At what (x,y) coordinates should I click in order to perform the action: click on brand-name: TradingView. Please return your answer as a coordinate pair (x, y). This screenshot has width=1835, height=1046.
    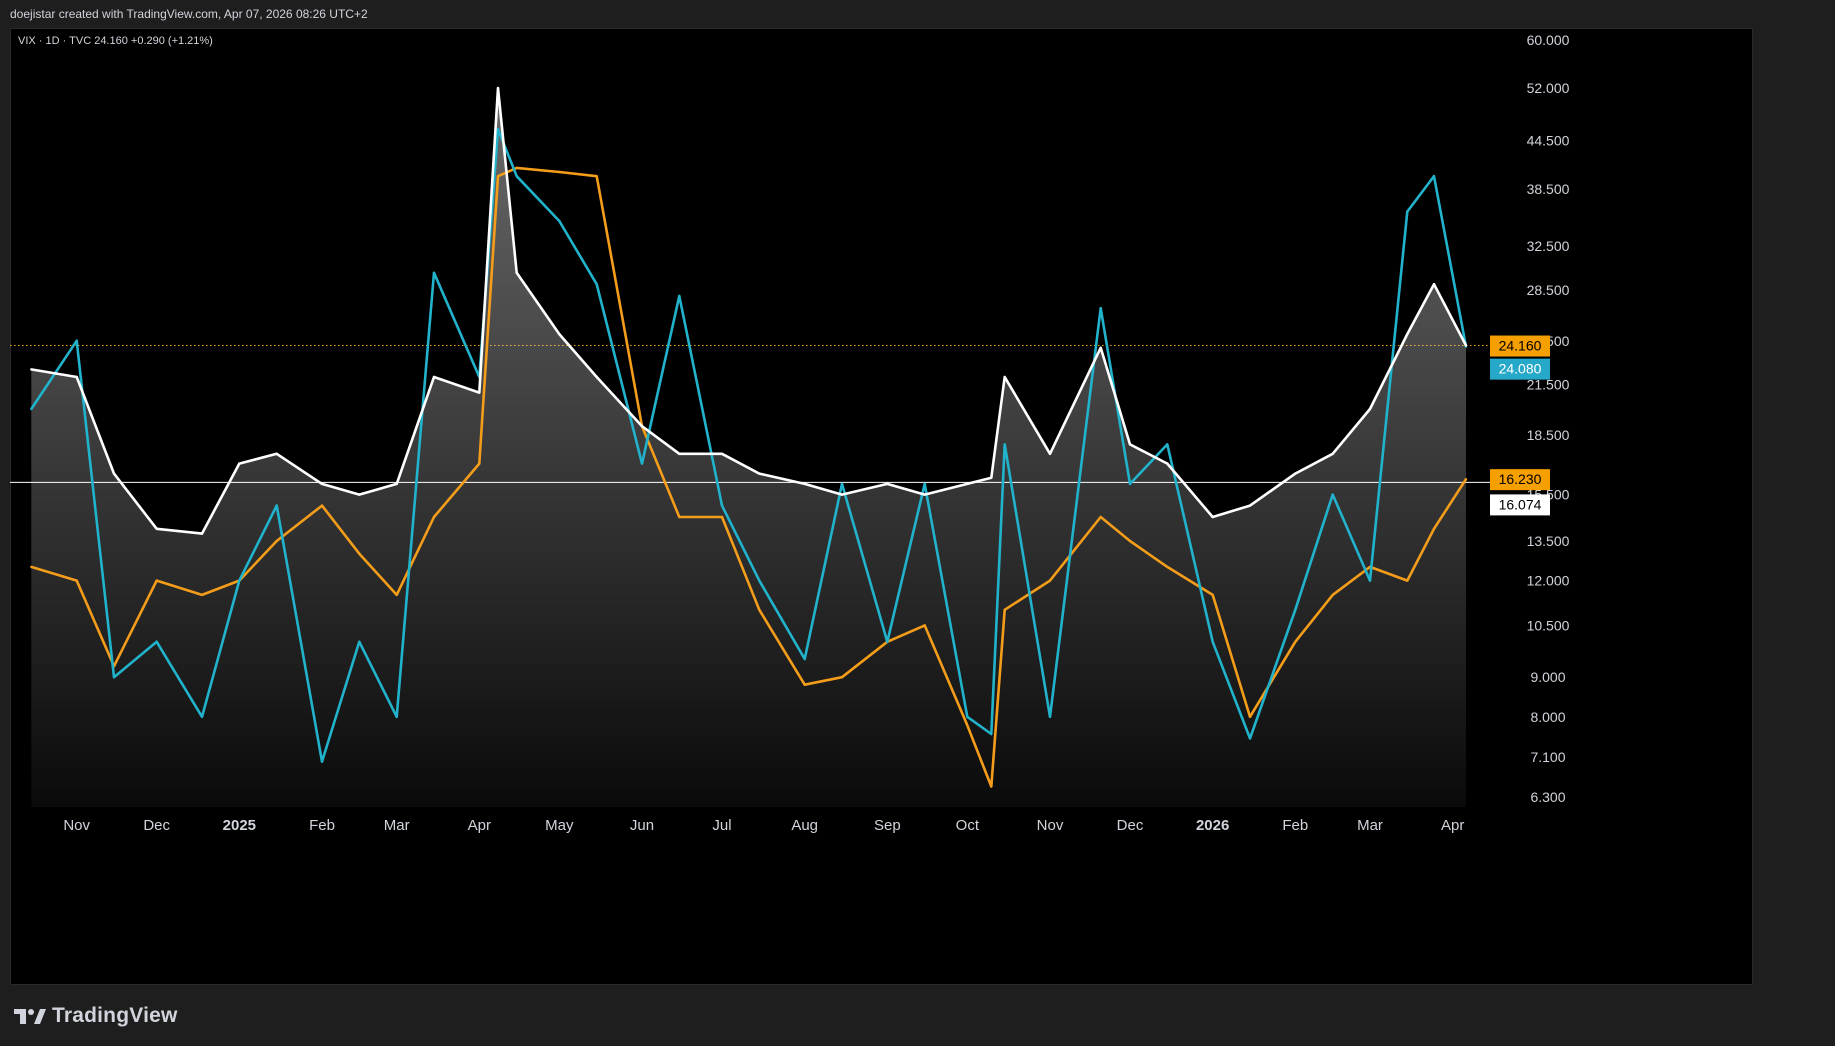
    Looking at the image, I should click on (115, 1015).